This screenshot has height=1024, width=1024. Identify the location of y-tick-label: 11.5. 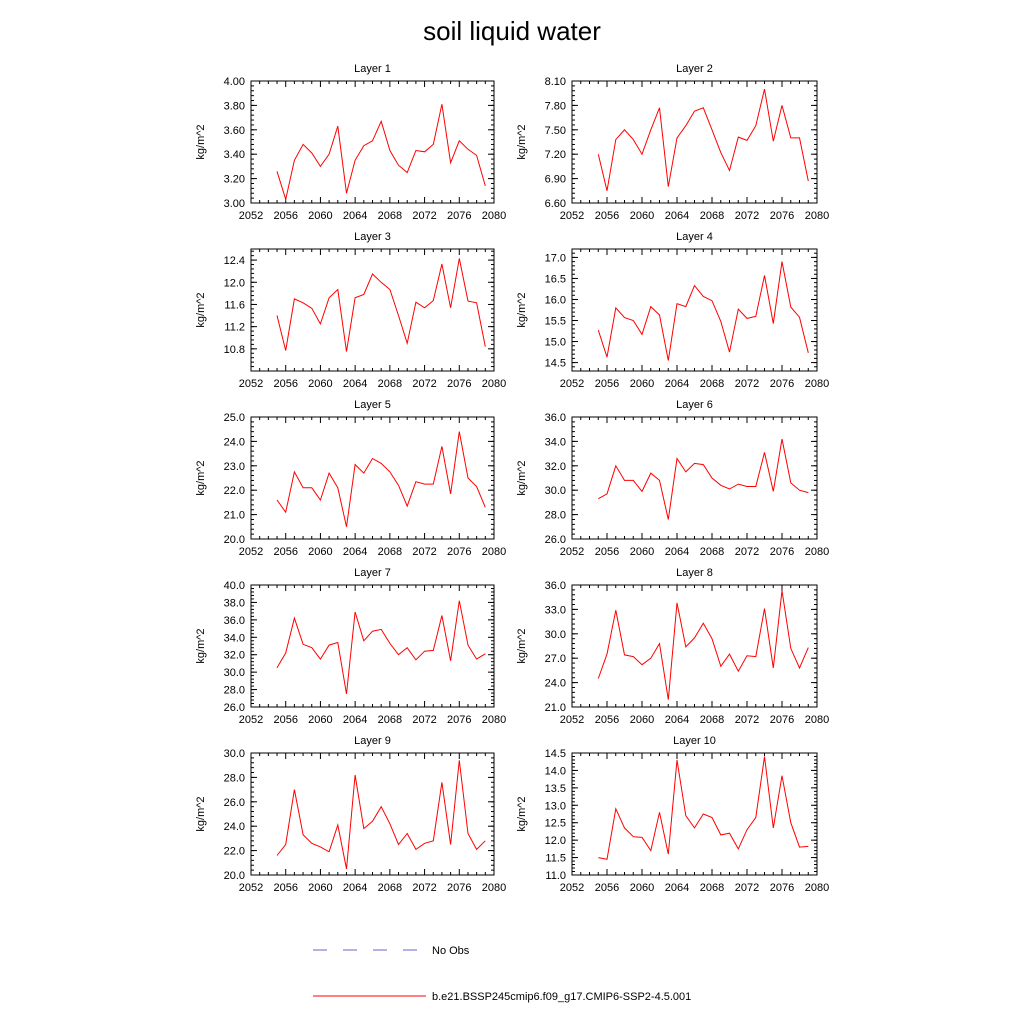
(555, 859).